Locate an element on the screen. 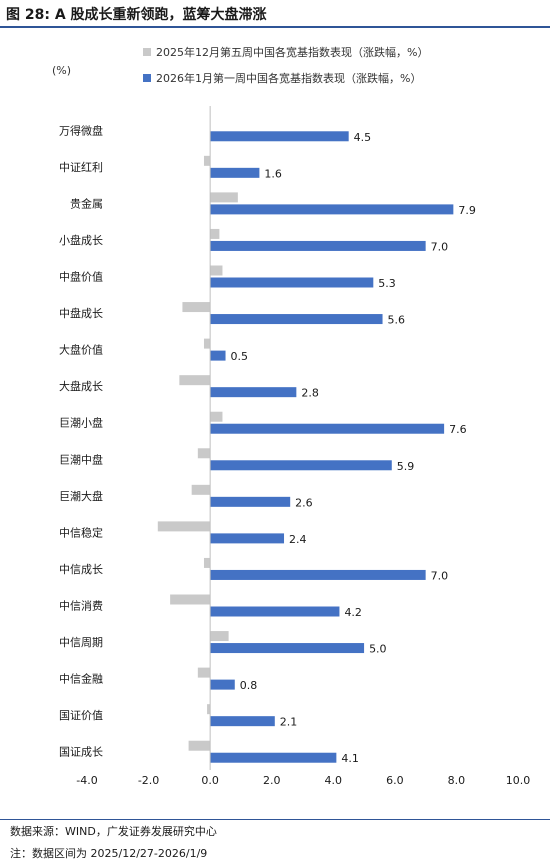 This screenshot has width=550, height=865. figure-title: 图 28: A 股成长重新领跑，蓝筹大盘滞涨 is located at coordinates (136, 14).